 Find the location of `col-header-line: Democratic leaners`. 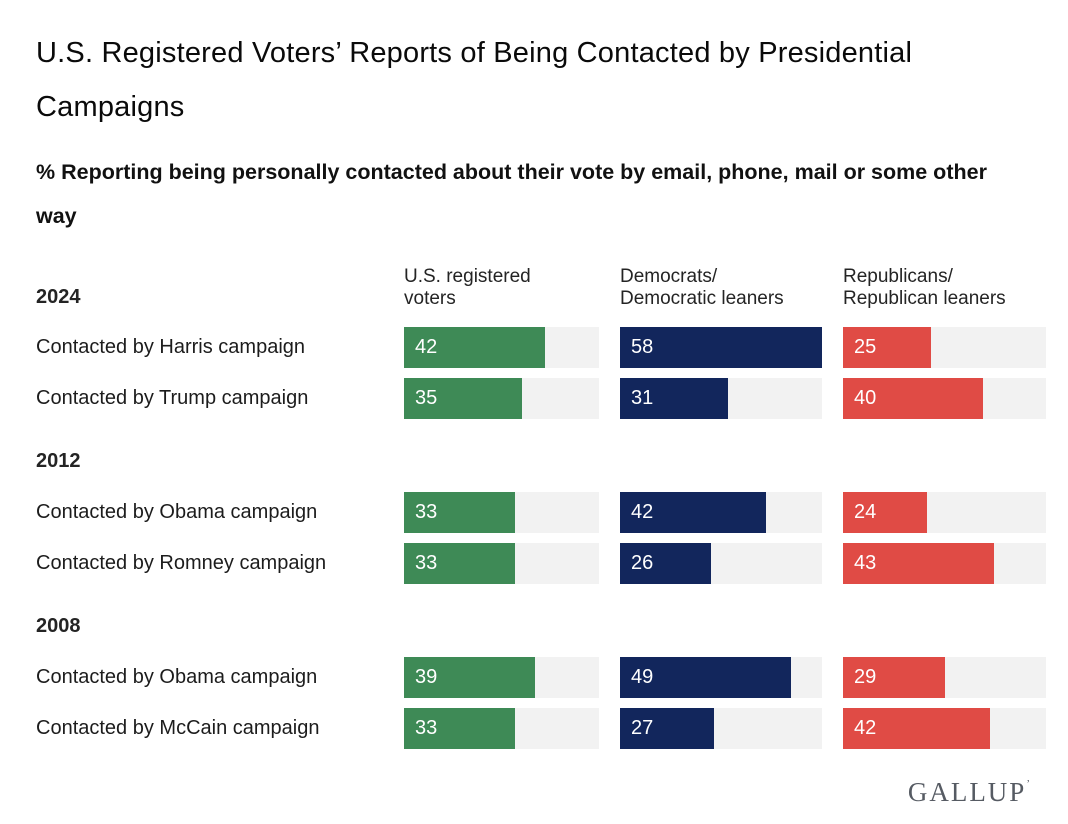

col-header-line: Democratic leaners is located at coordinates (702, 298).